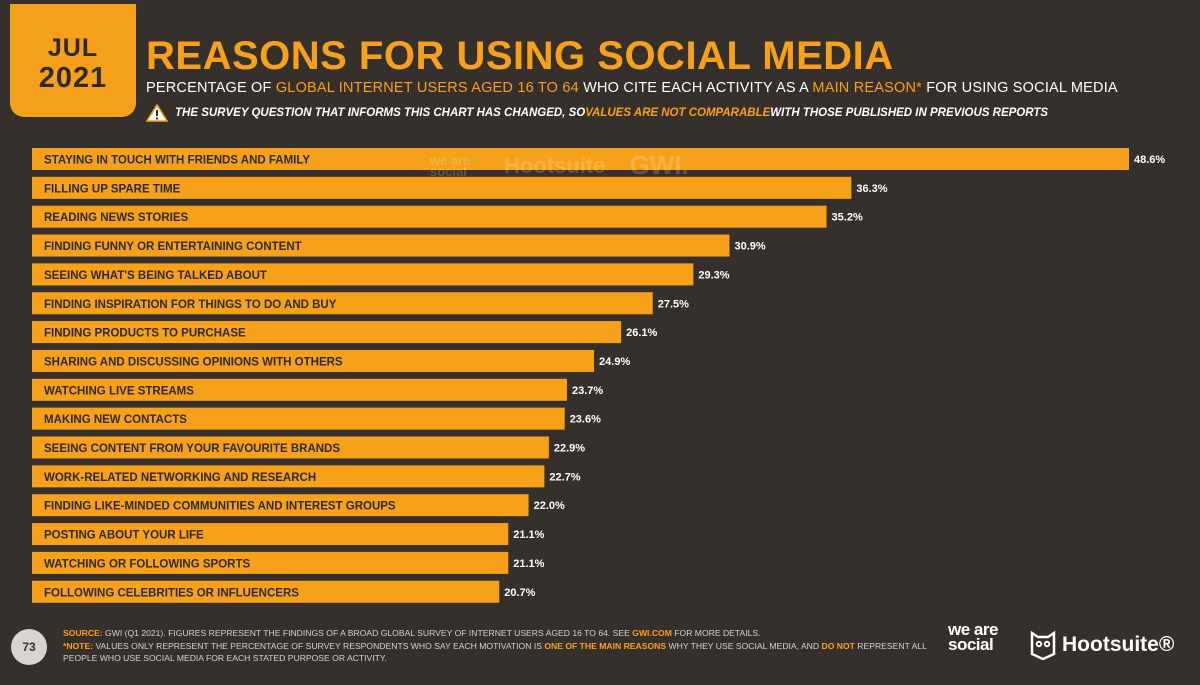 The image size is (1200, 685). Describe the element at coordinates (145, 334) in the screenshot. I see `bar-label-7: FINDING PRODUCTS TO PURCHASE` at that location.